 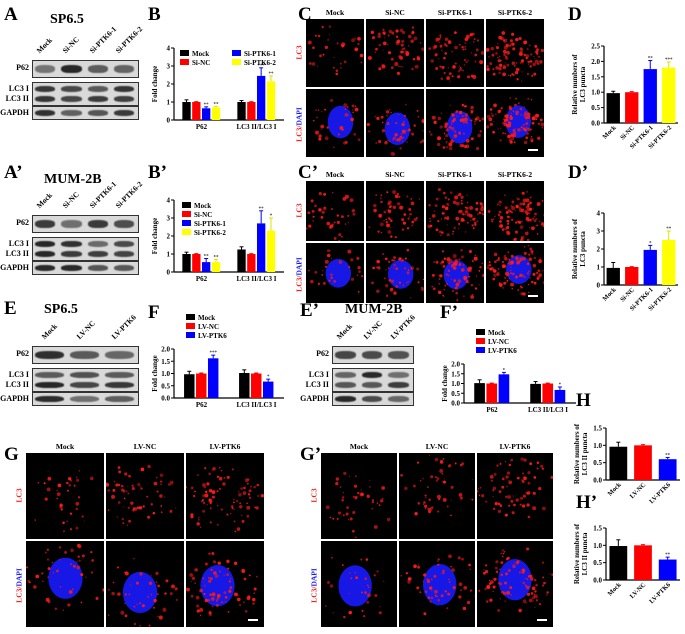 I want to click on row-label-lc3-ii: LC3 II, so click(x=317, y=384).